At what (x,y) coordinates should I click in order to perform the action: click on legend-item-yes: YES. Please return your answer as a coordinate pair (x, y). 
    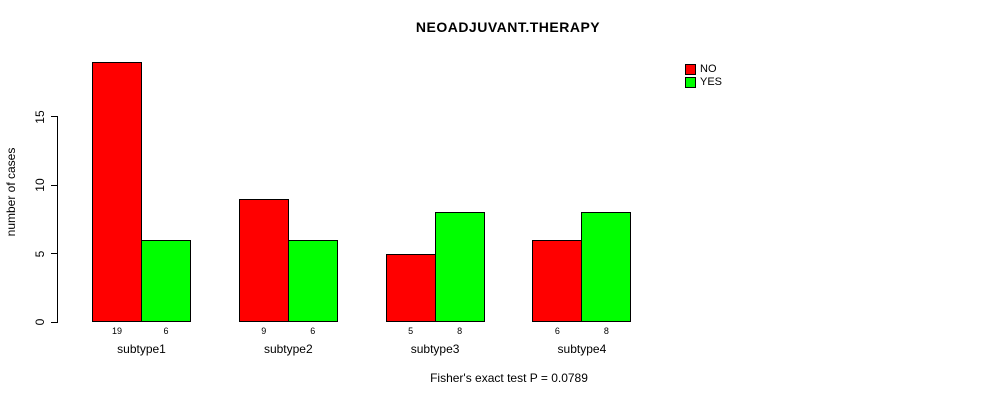
    Looking at the image, I should click on (703, 82).